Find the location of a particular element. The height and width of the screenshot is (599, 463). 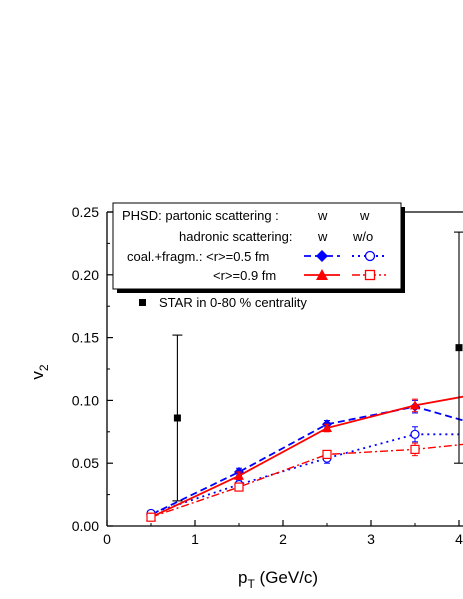

legend-row2-left: hadronic scattering: is located at coordinates (235, 236).